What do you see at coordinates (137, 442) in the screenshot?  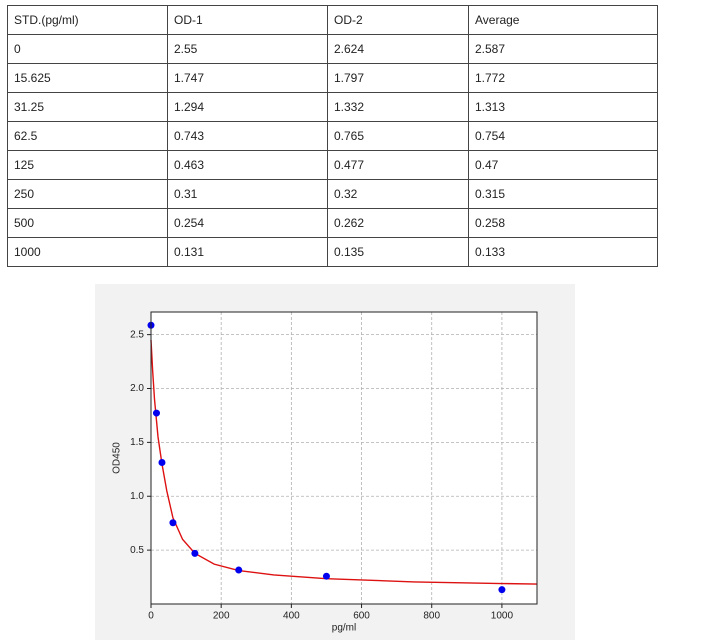 I see `y-tick-label: 1.5` at bounding box center [137, 442].